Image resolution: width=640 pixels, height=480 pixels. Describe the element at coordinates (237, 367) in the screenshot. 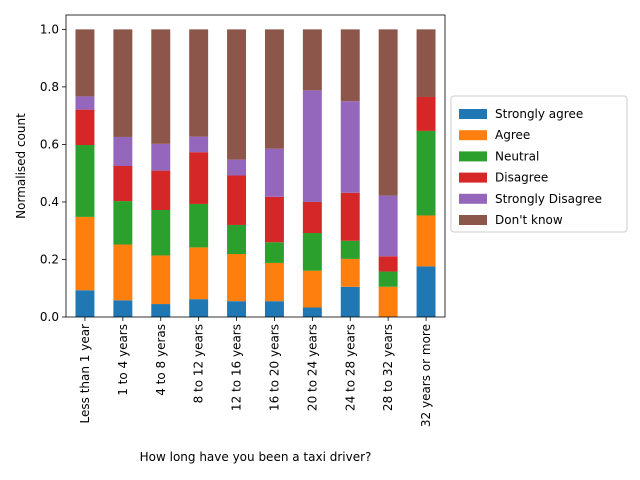

I see `x-tick-label: 12 to 16 years` at that location.